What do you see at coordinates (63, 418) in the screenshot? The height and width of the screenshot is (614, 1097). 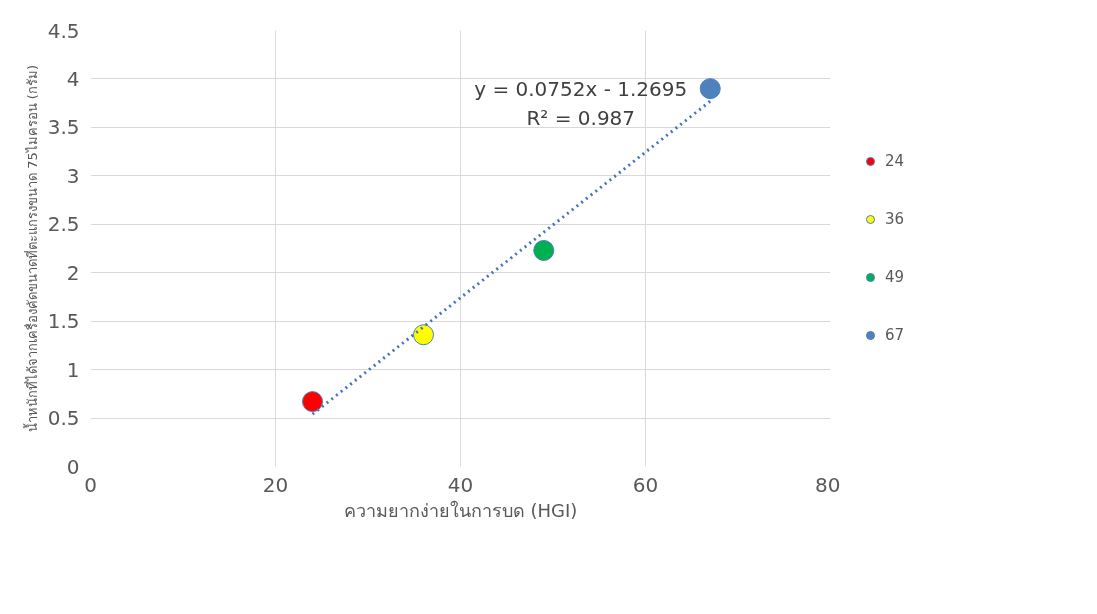 I see `y-tick-label: 0.5` at bounding box center [63, 418].